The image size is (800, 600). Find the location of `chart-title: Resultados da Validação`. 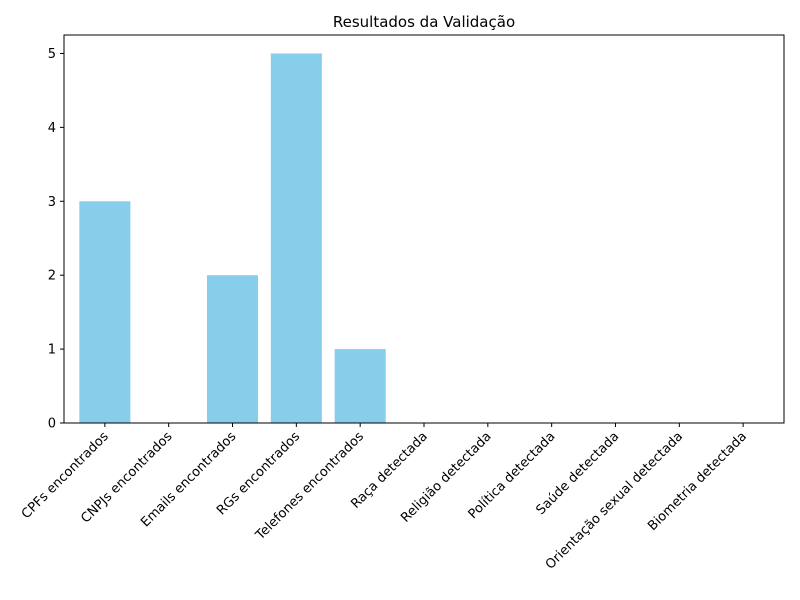

chart-title: Resultados da Validação is located at coordinates (424, 22).